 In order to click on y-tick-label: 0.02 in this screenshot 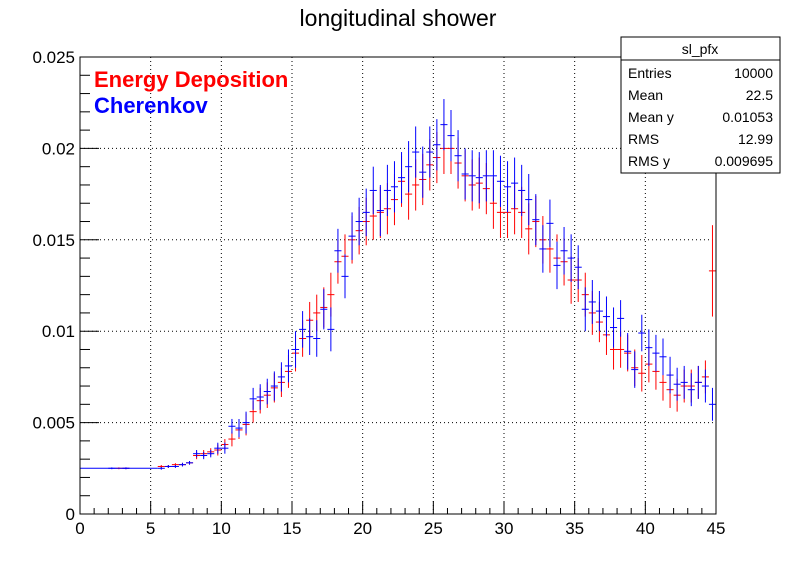, I will do `click(58, 148)`.